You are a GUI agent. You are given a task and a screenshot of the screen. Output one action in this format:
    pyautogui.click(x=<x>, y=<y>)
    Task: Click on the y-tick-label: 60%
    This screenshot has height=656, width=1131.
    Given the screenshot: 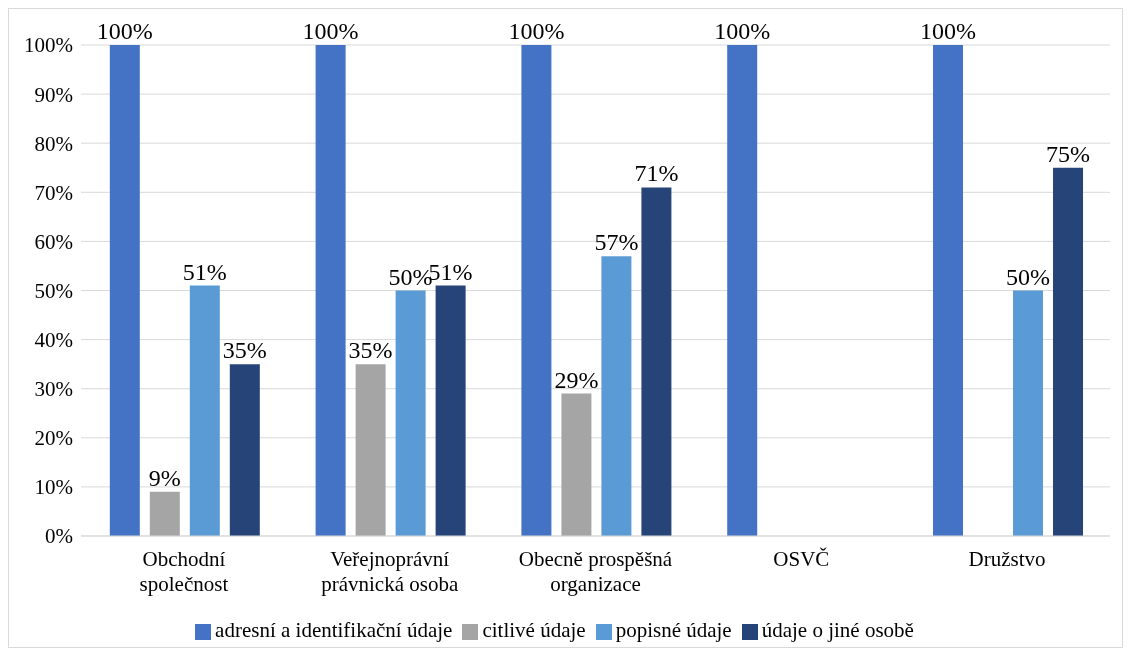 What is the action you would take?
    pyautogui.click(x=53, y=241)
    